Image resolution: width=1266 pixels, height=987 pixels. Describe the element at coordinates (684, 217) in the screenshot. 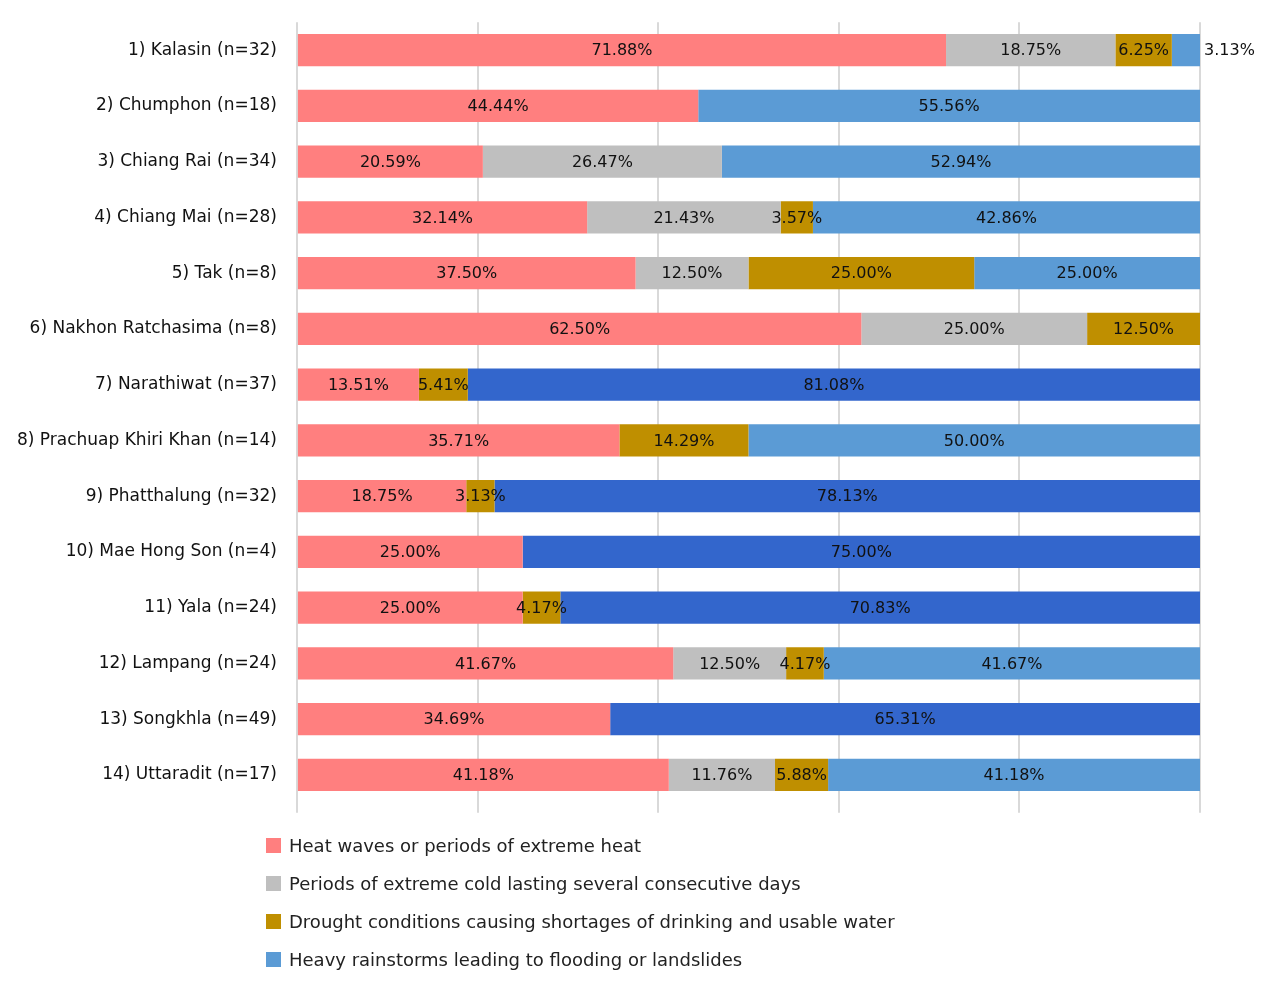

I see `data-label: 21.43%` at that location.